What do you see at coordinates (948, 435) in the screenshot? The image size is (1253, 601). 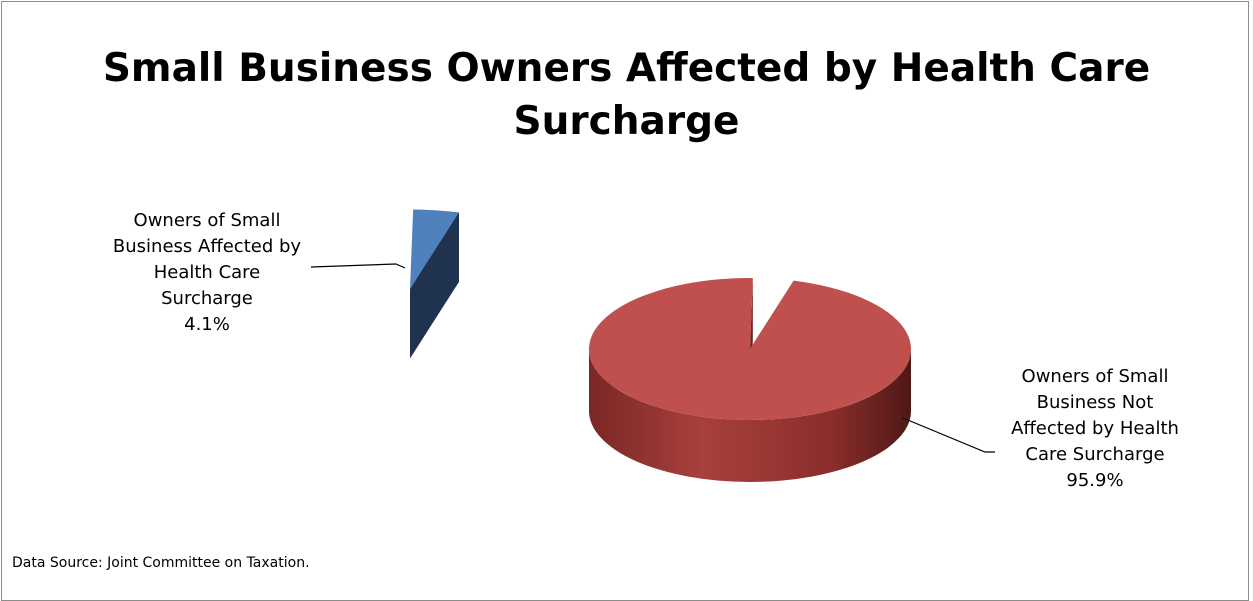 I see `leader-line-not-affected` at bounding box center [948, 435].